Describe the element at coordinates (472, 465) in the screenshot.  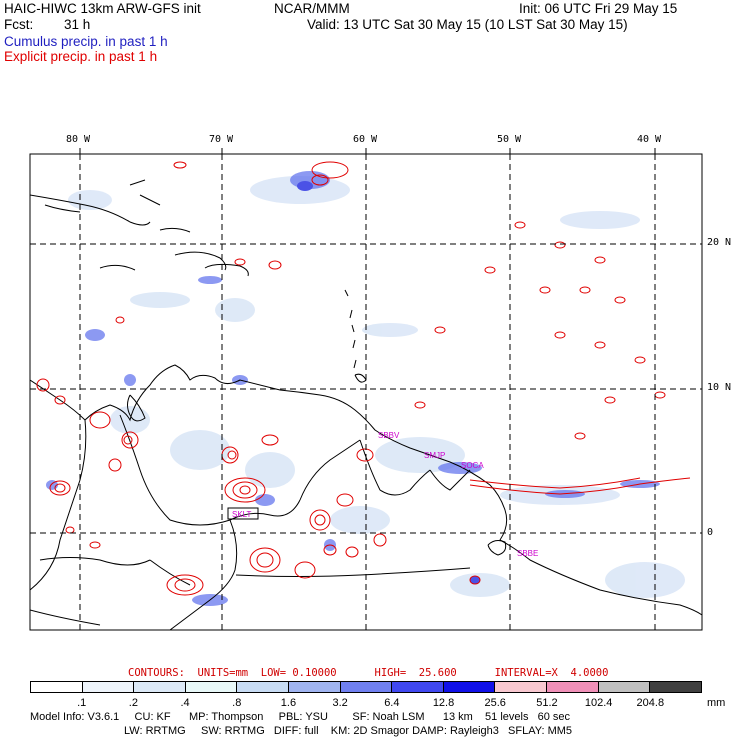
I see `station-label: SOCA` at that location.